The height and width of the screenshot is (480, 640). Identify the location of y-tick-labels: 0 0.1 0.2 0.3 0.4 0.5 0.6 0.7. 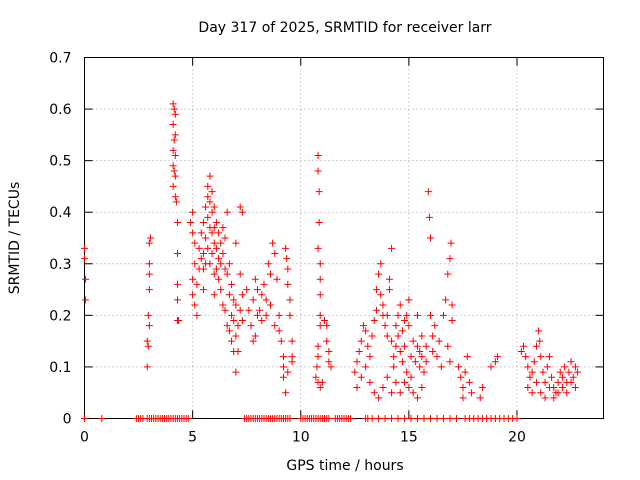
(60, 239).